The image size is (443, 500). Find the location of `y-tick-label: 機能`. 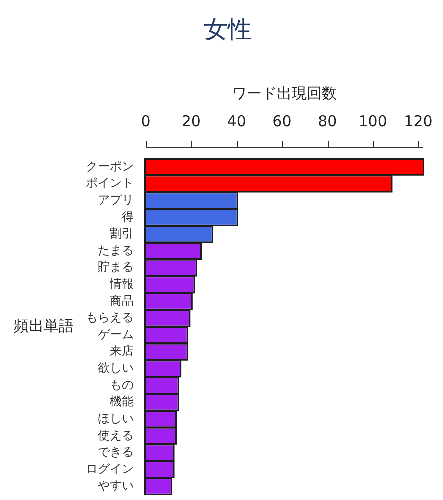

y-tick-label: 機能 is located at coordinates (122, 401).